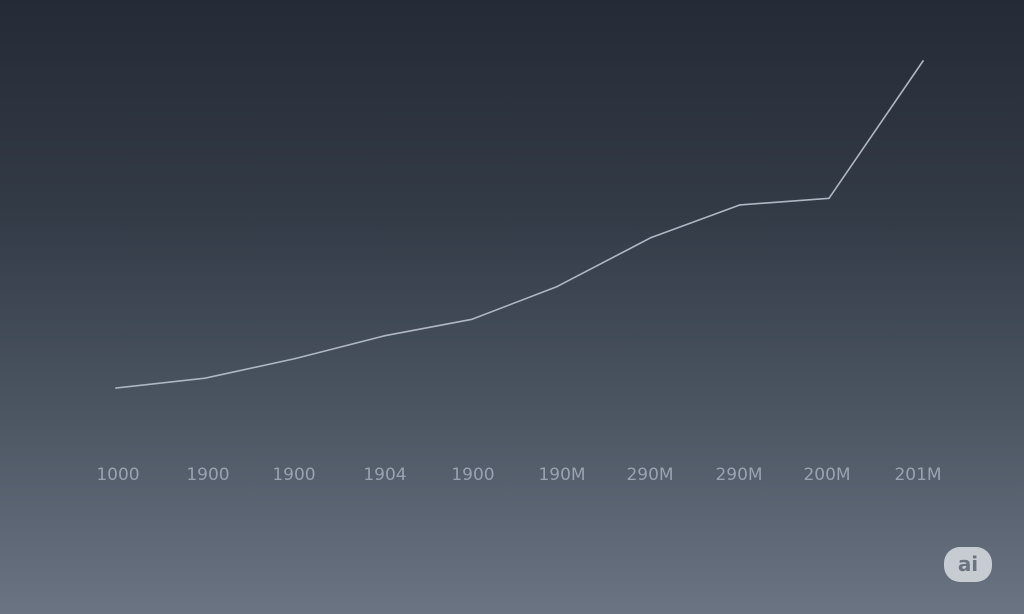 This screenshot has width=1024, height=614. I want to click on x-tick-label: 1904, so click(384, 475).